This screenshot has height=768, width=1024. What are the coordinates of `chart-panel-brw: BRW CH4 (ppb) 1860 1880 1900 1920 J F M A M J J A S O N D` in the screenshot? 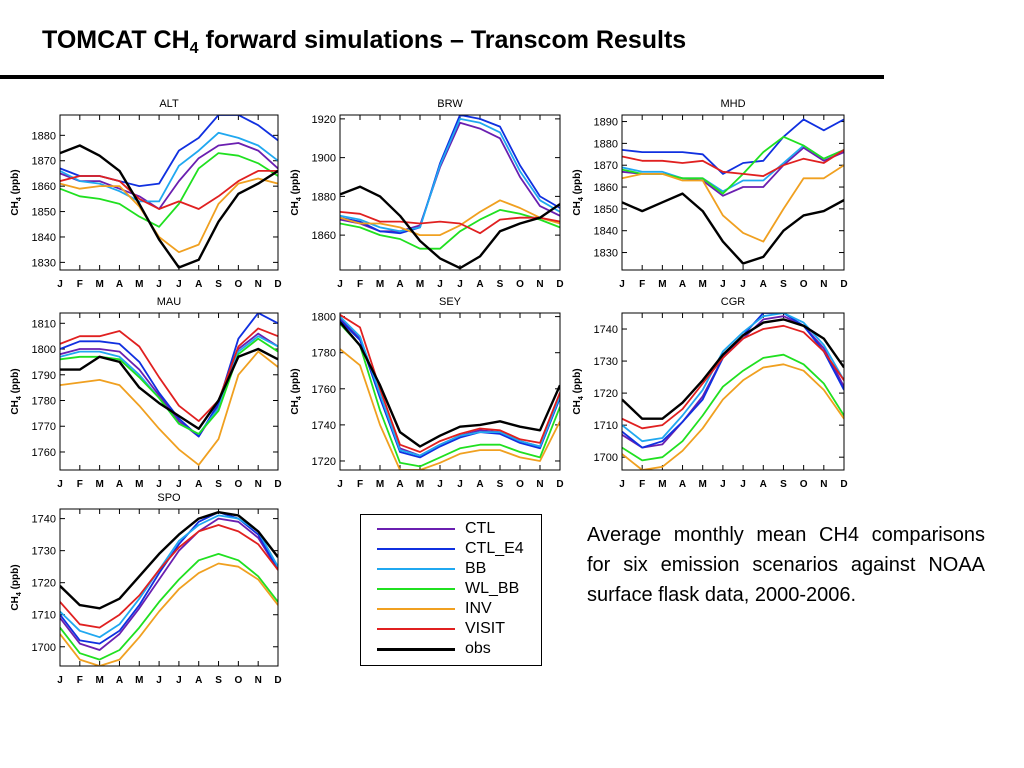 It's located at (427, 194).